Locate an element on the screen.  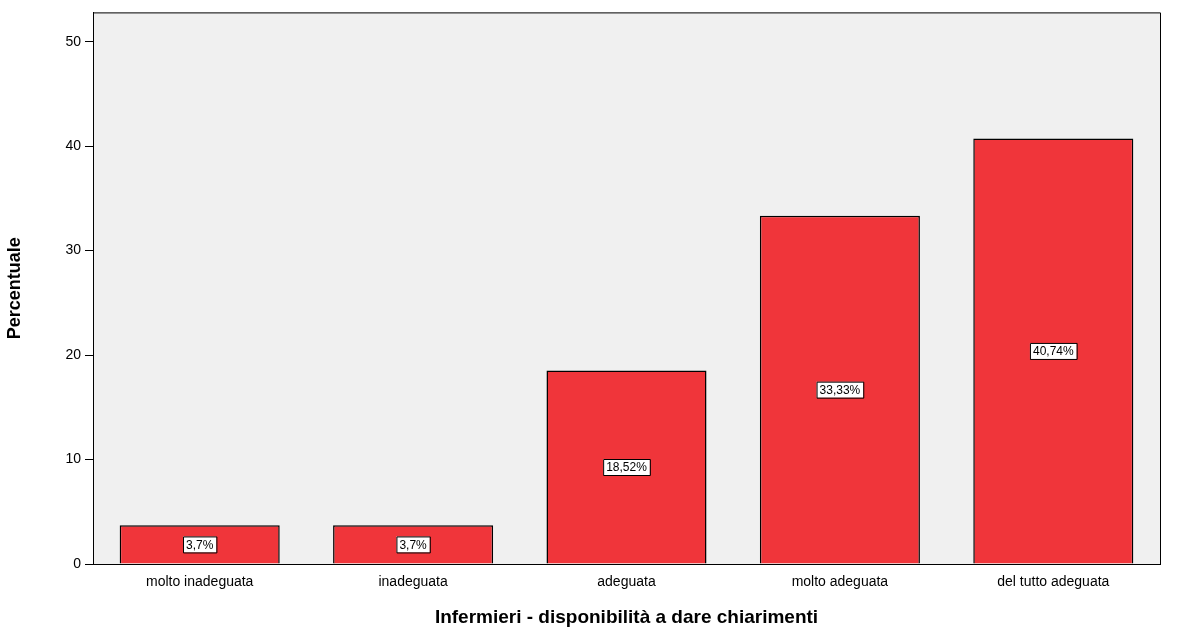
x-tick-label: del tutto adeguata is located at coordinates (1053, 581).